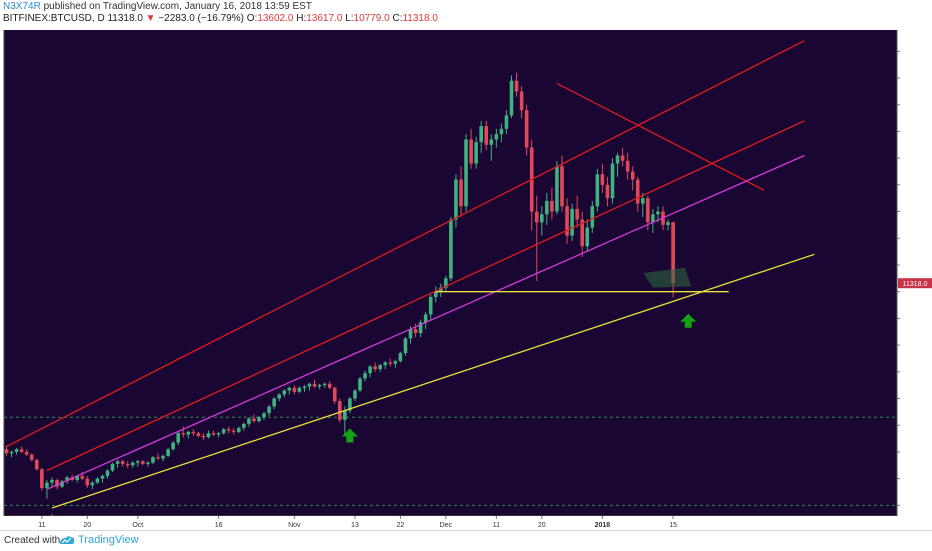 Image resolution: width=932 pixels, height=551 pixels. Describe the element at coordinates (466, 540) in the screenshot. I see `footer-bar: Created with TradingView` at that location.